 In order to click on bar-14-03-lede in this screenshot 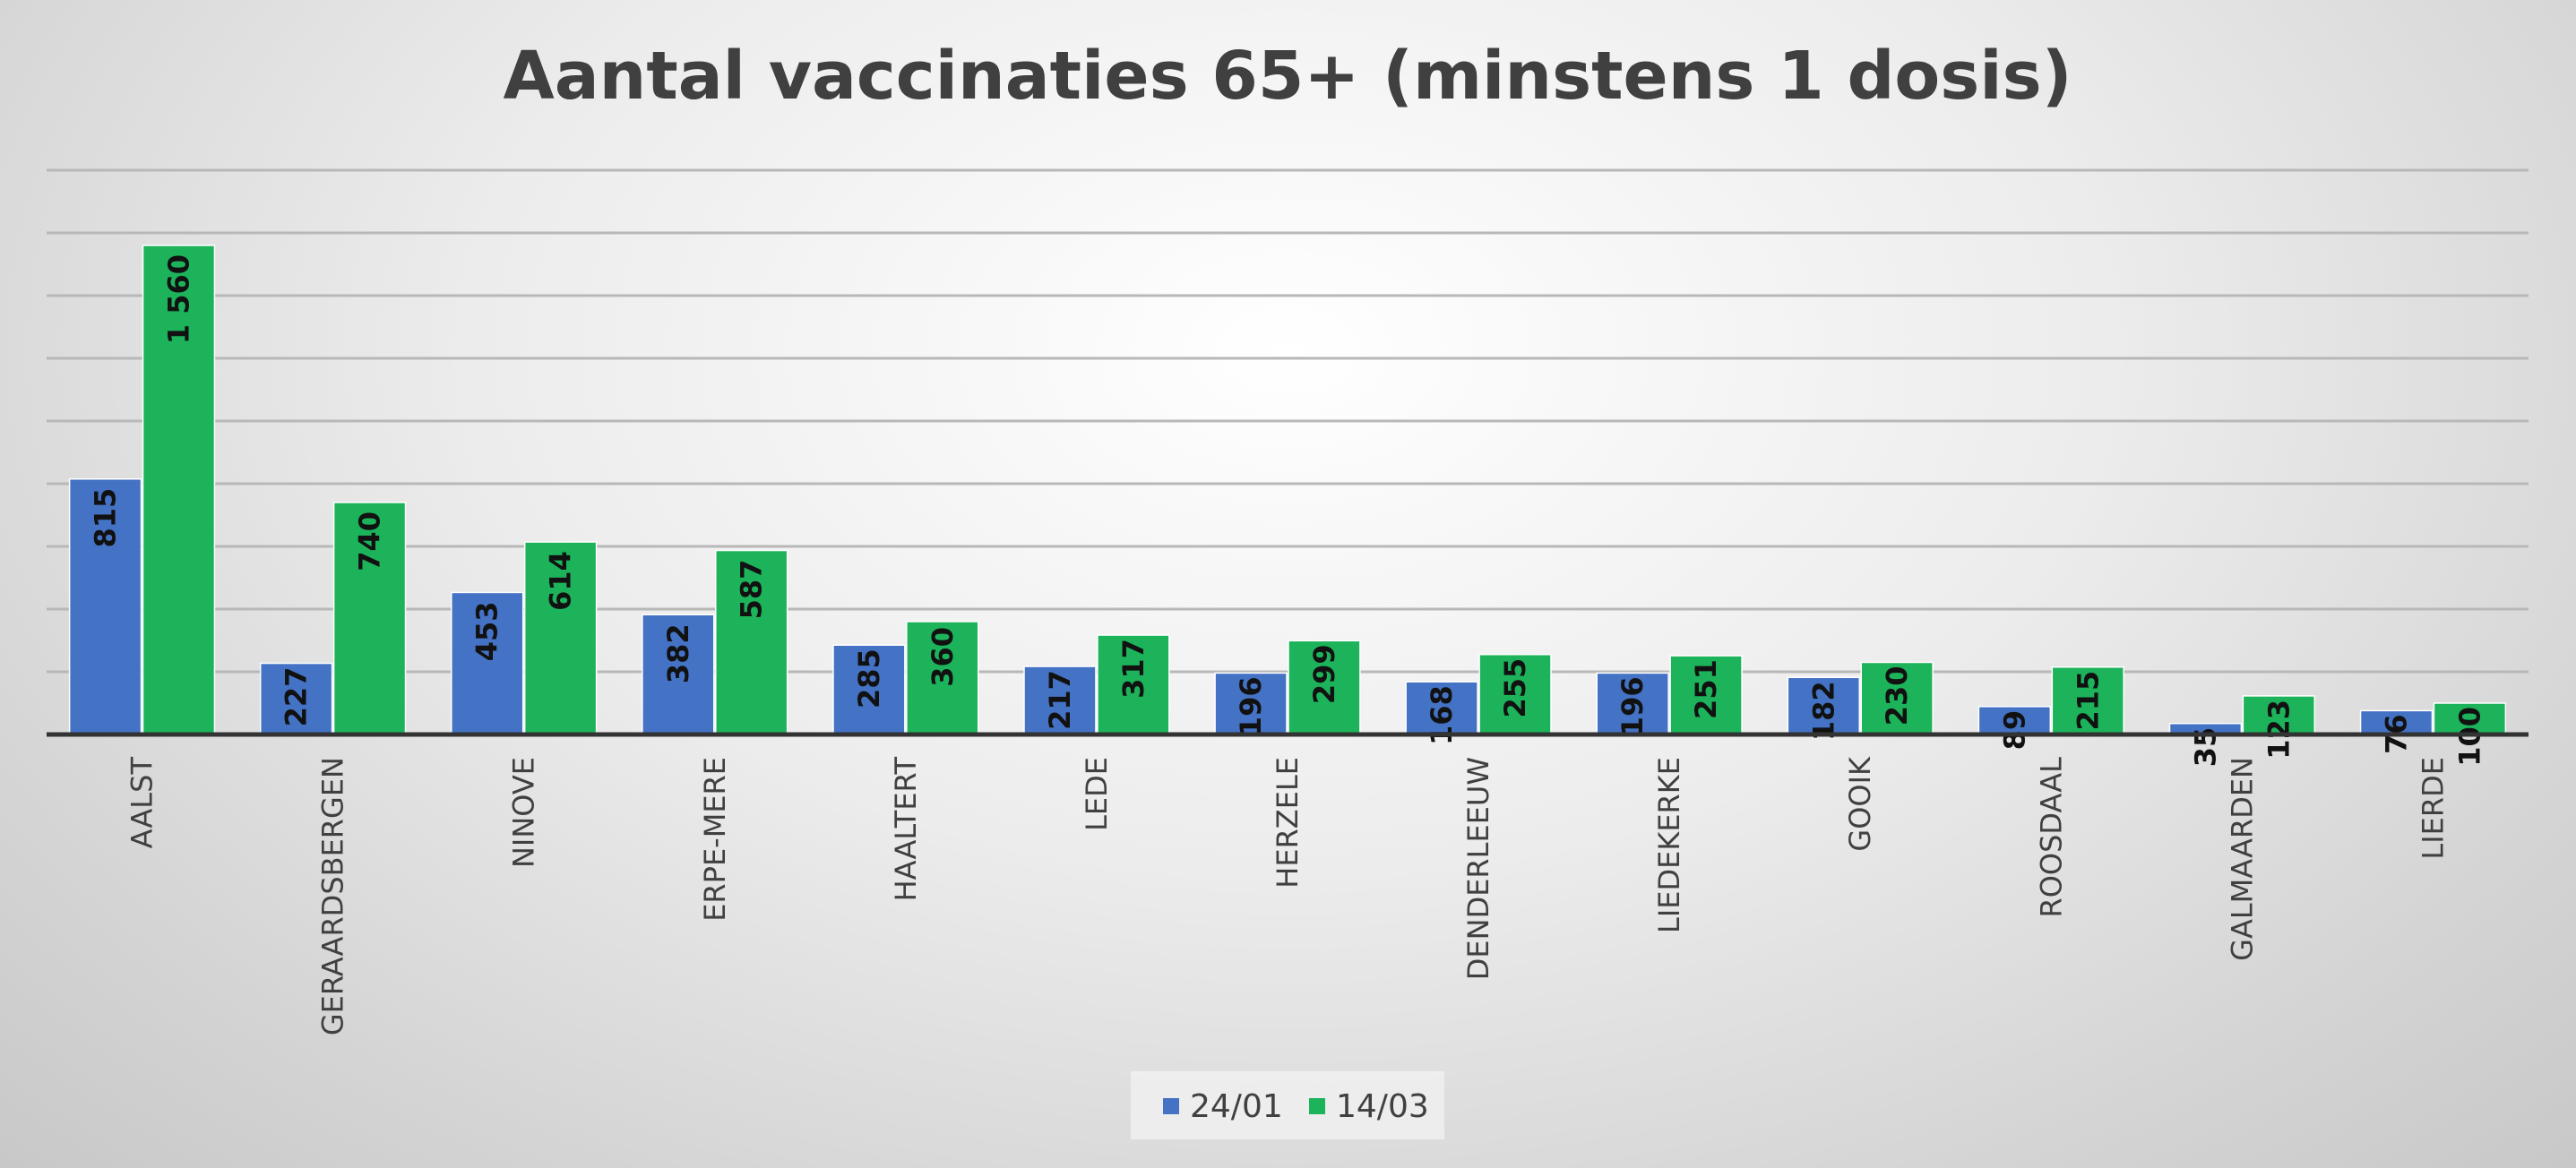, I will do `click(1133, 684)`.